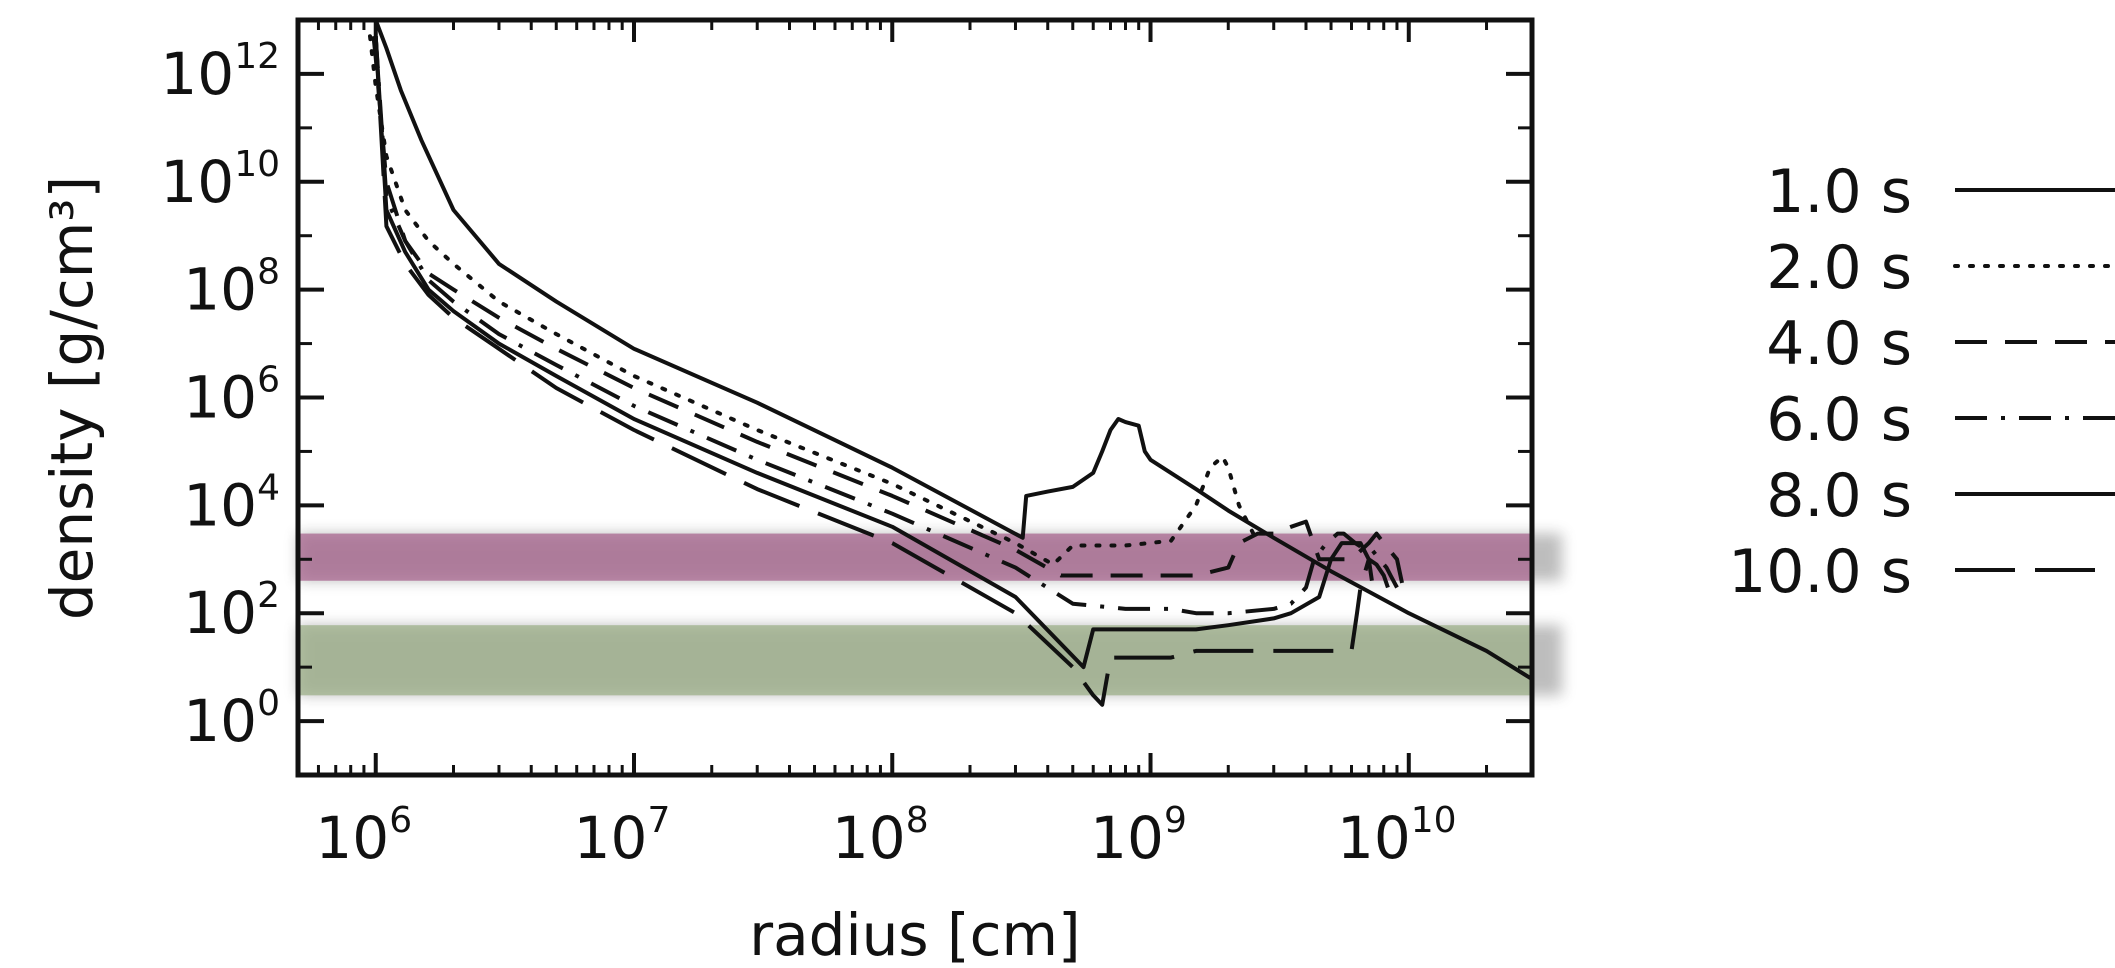 This screenshot has height=968, width=2115. What do you see at coordinates (622, 836) in the screenshot?
I see `x-tick-label: 107` at bounding box center [622, 836].